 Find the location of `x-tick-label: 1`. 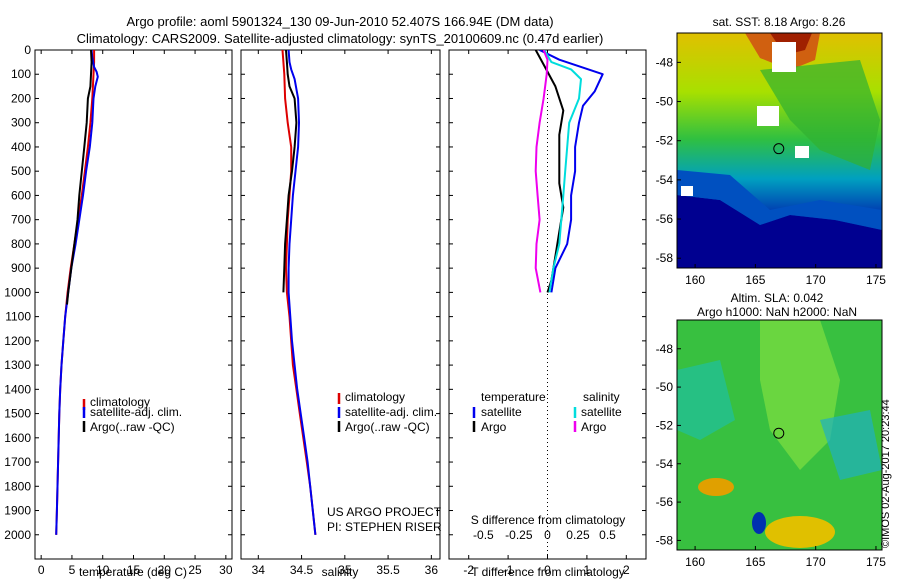

x-tick-label: 1 is located at coordinates (587, 570).